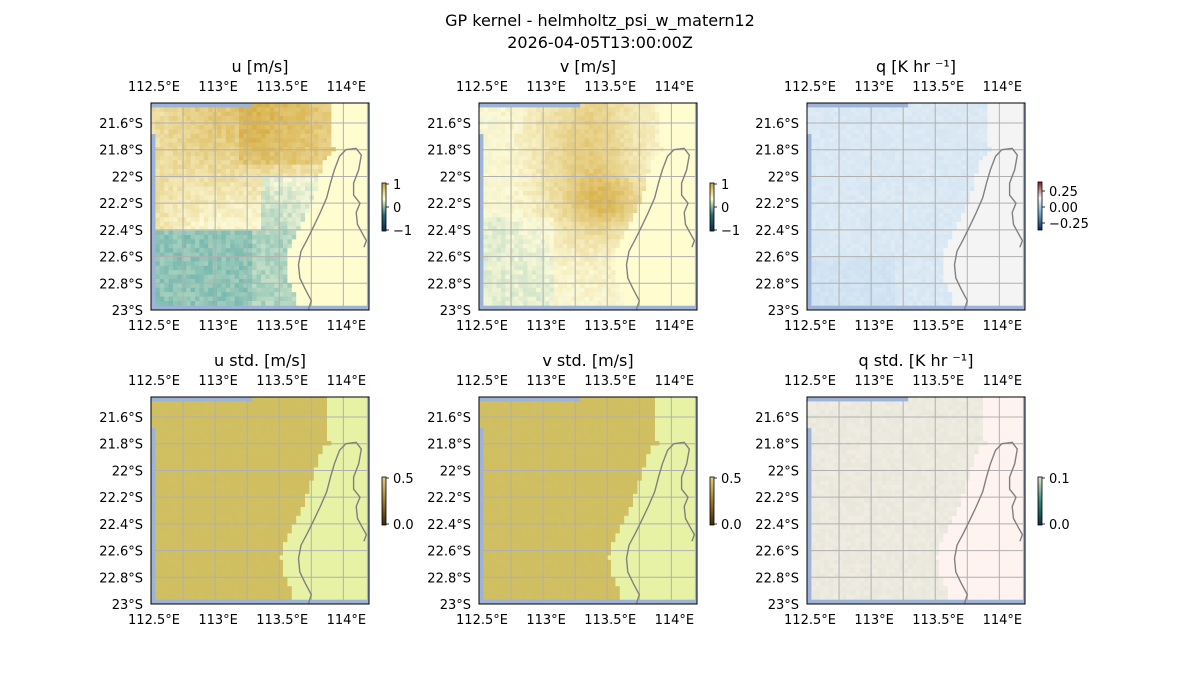 The height and width of the screenshot is (700, 1200). Describe the element at coordinates (260, 66) in the screenshot. I see `panel-title: u [m/s]` at that location.